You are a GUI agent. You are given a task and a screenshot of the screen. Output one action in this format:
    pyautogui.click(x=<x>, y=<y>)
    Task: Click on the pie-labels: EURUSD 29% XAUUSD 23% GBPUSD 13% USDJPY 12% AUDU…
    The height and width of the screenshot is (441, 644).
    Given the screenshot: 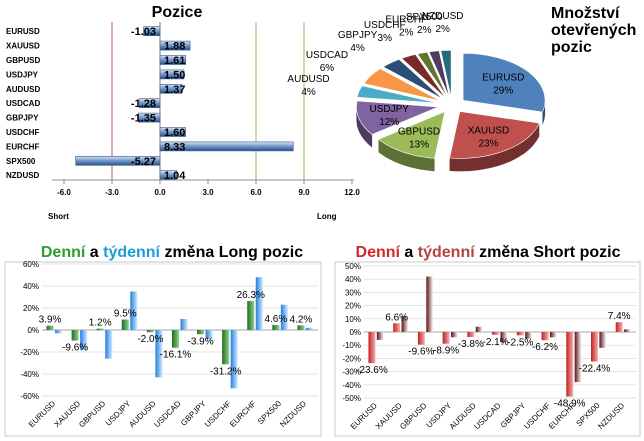 What is the action you would take?
    pyautogui.click(x=405, y=81)
    